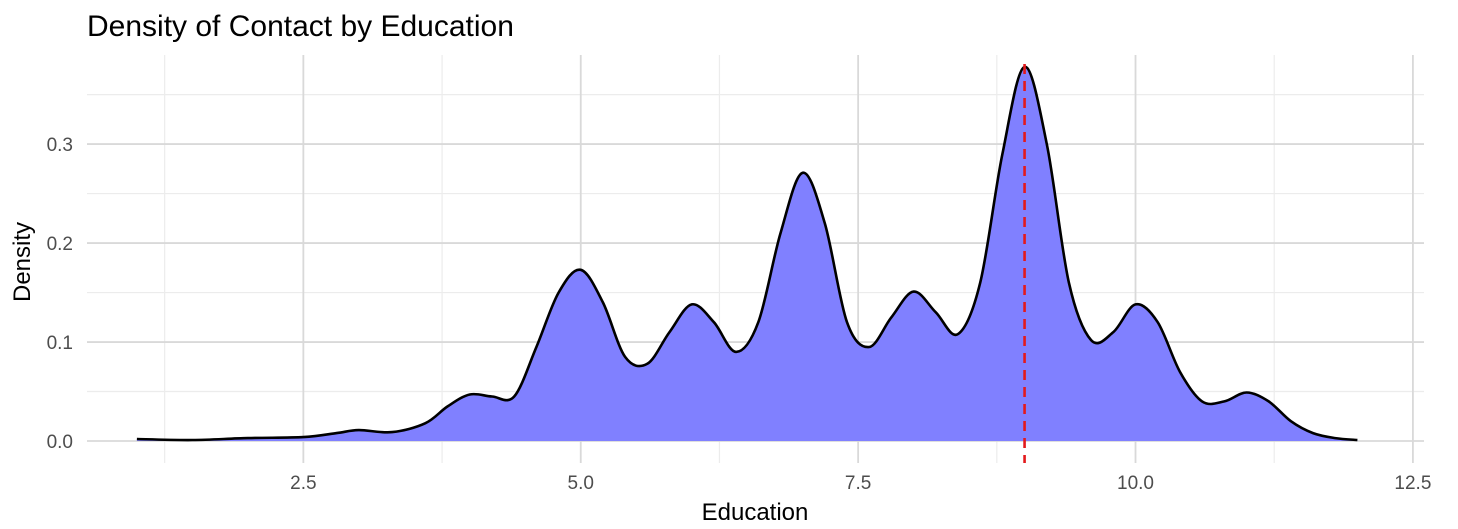  What do you see at coordinates (755, 512) in the screenshot?
I see `x-axis-title: Education` at bounding box center [755, 512].